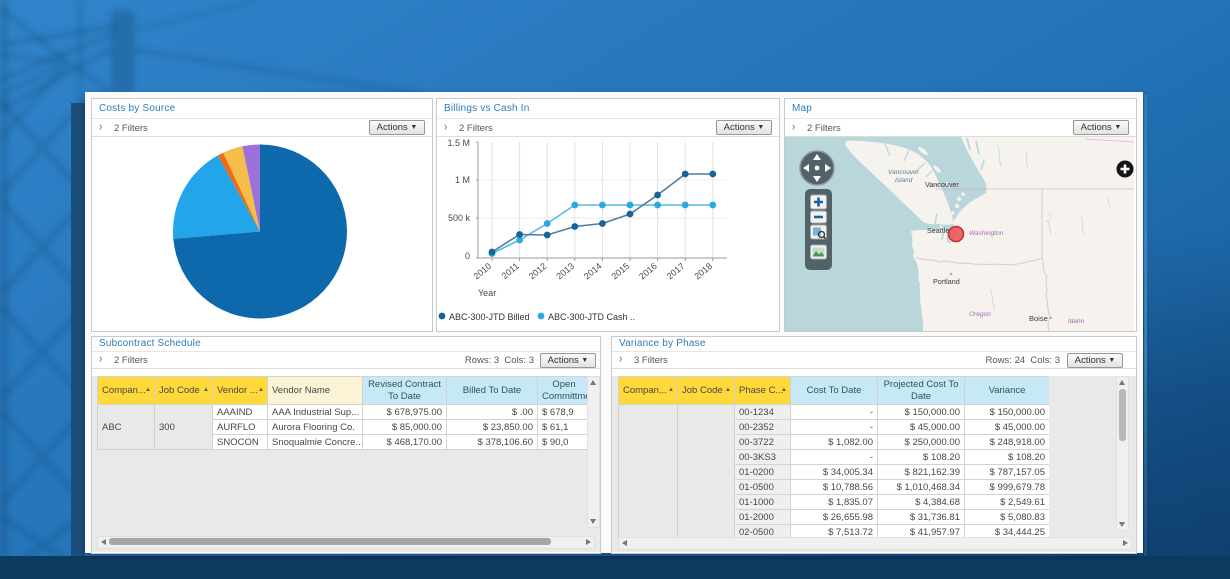 This screenshot has width=1230, height=579. I want to click on svg-text: Seattle, so click(938, 230).